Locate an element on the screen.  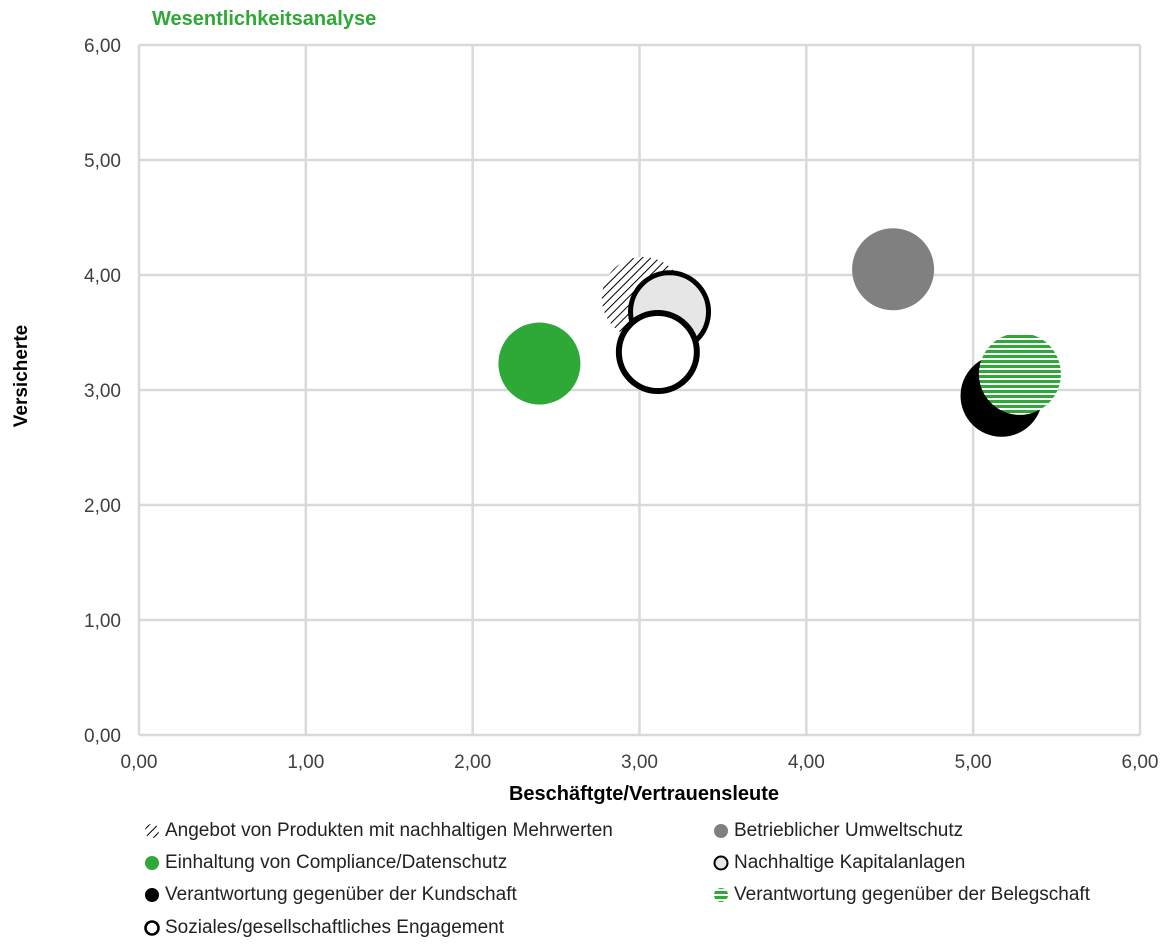
bubble-einhaltung-von-compliance-datenschutz is located at coordinates (539, 363).